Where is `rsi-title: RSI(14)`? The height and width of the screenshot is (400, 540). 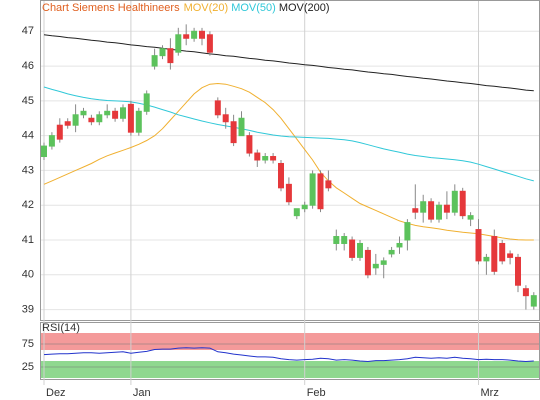
rsi-title: RSI(14) is located at coordinates (61, 328).